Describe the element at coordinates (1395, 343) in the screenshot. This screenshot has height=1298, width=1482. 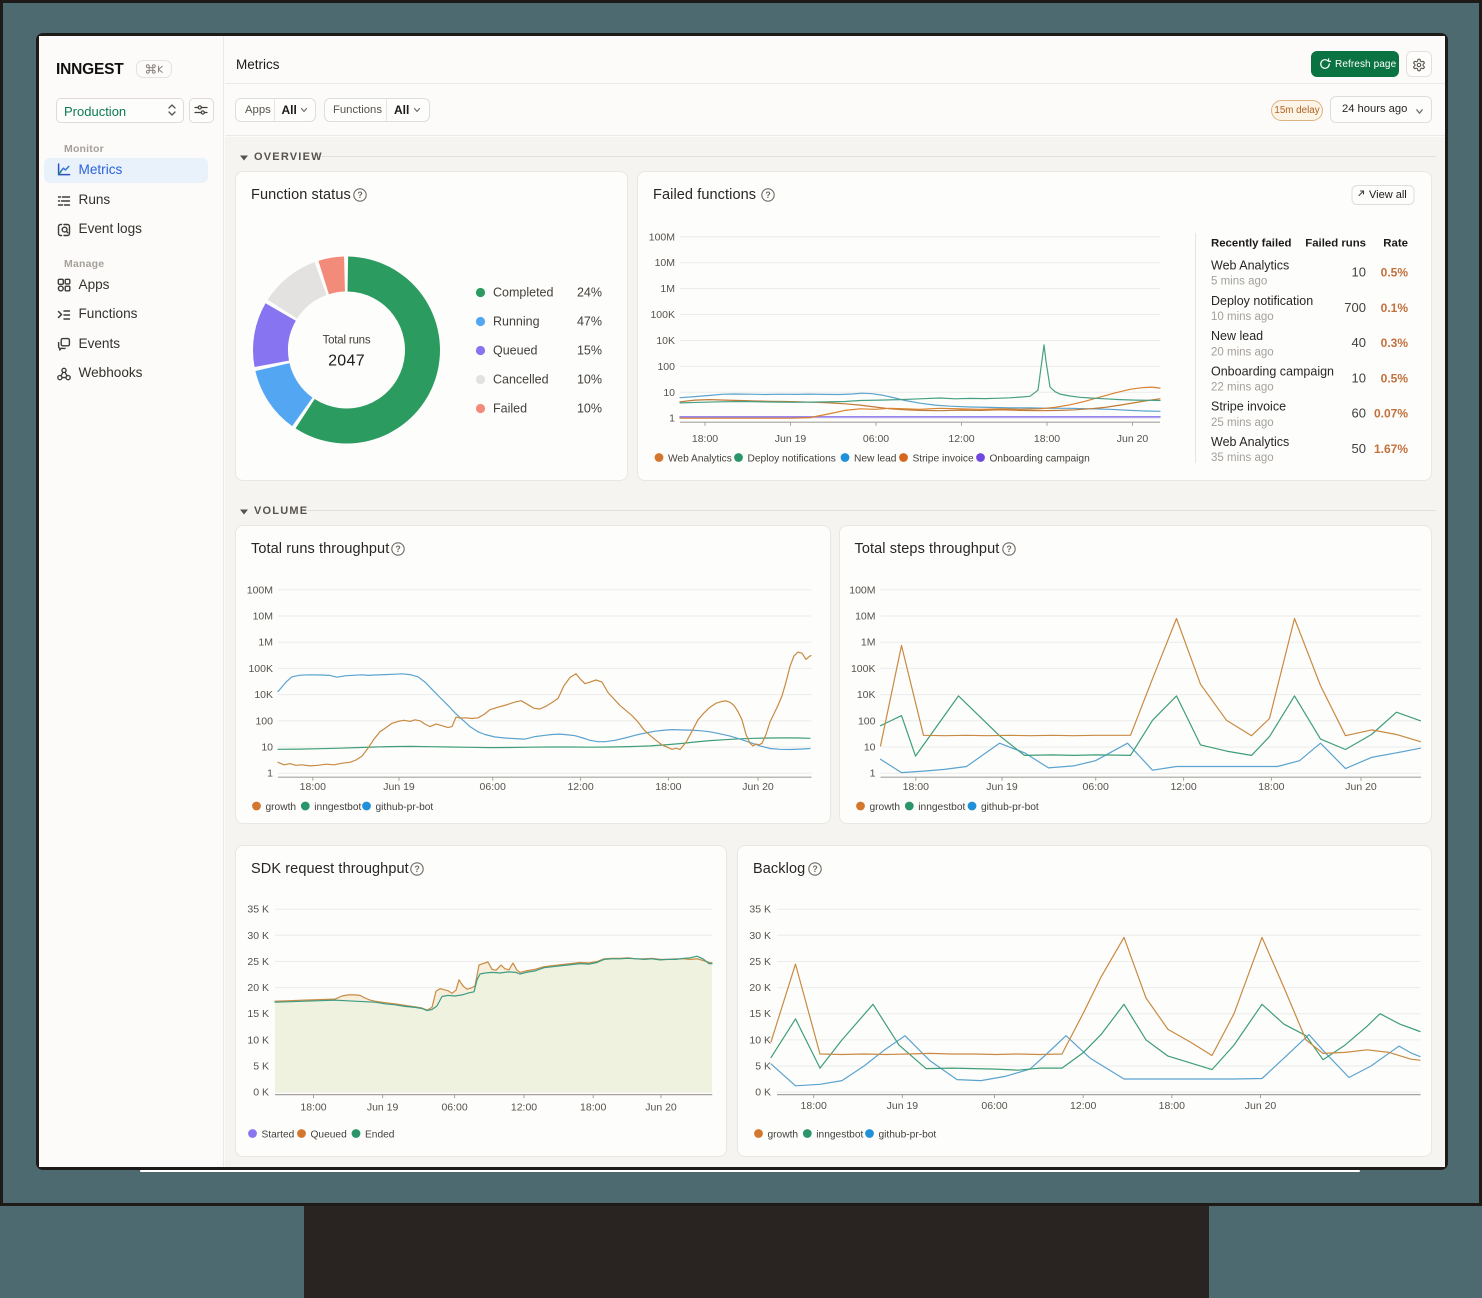
I see `svg-text: 0.3%` at that location.